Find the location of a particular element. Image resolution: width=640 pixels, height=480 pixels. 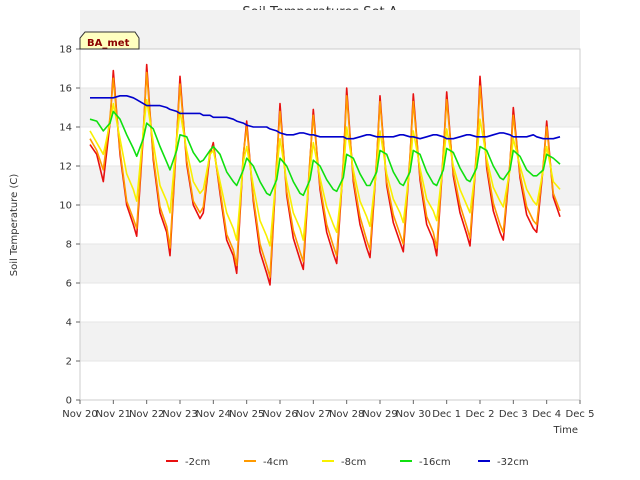

x-tick-label: Nov 28 is located at coordinates (346, 414).